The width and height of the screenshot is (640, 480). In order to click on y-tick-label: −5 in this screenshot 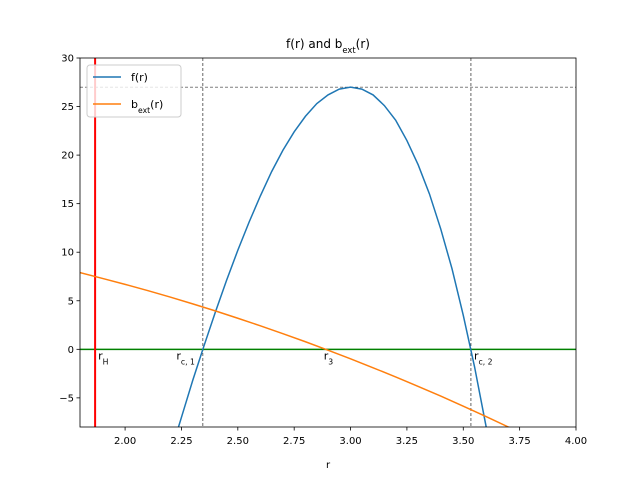, I will do `click(66, 398)`.